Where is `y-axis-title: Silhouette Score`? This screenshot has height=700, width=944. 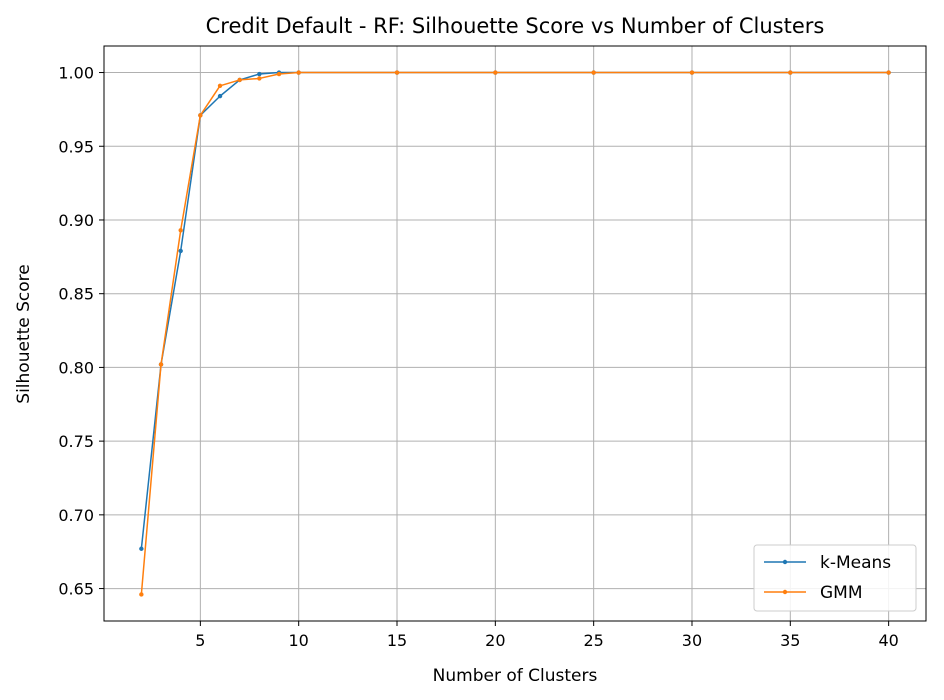 y-axis-title: Silhouette Score is located at coordinates (24, 333).